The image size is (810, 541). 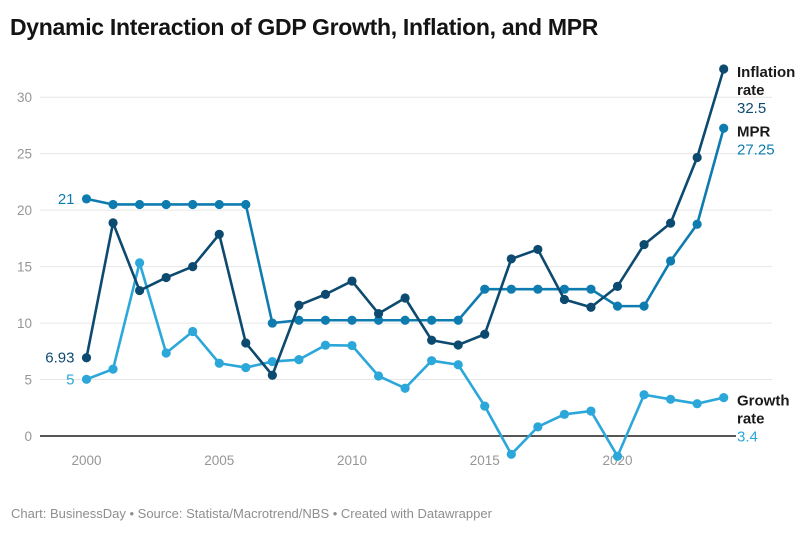 I want to click on series-dot-mpr-2020, so click(x=617, y=306).